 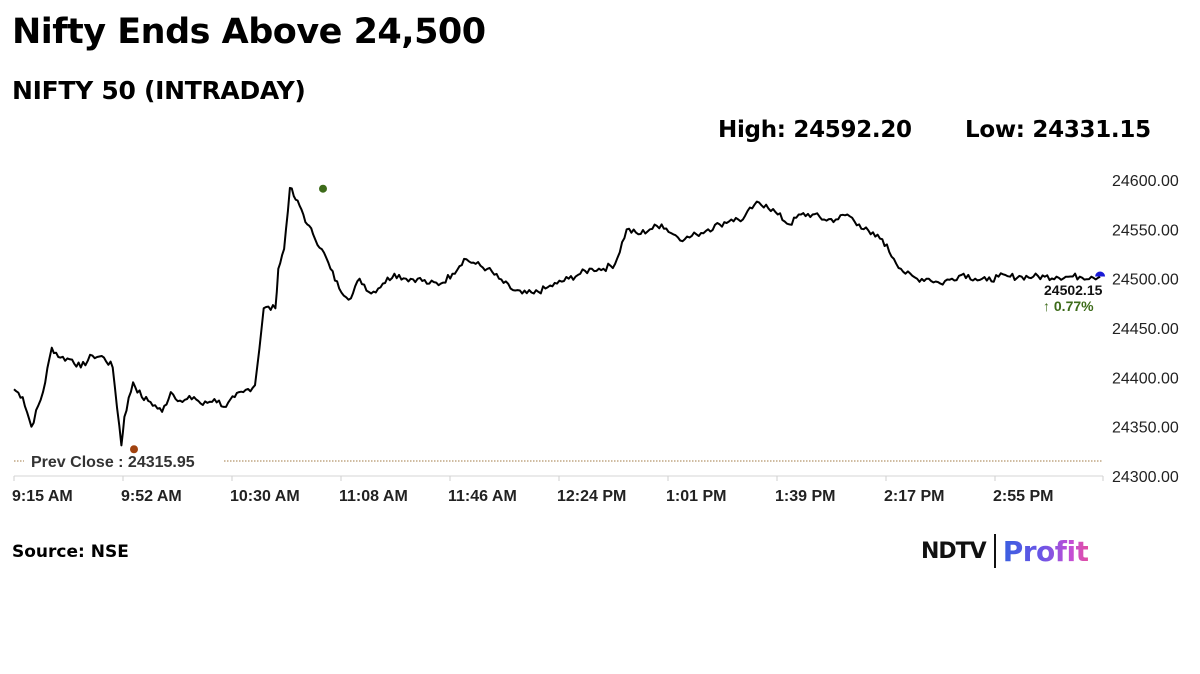 I want to click on low-marker, so click(x=134, y=449).